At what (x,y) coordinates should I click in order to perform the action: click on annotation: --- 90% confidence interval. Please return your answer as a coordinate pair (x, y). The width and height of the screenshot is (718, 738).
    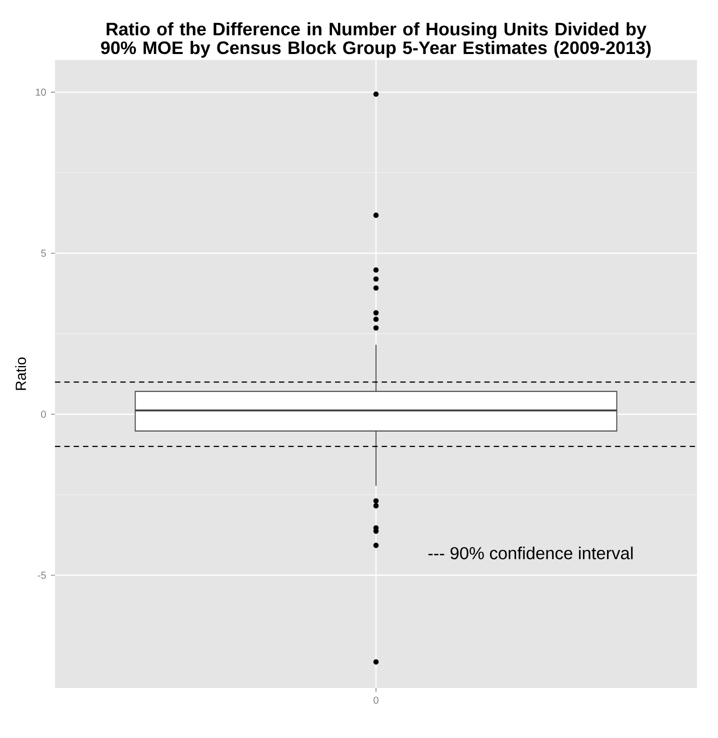
    Looking at the image, I should click on (530, 553).